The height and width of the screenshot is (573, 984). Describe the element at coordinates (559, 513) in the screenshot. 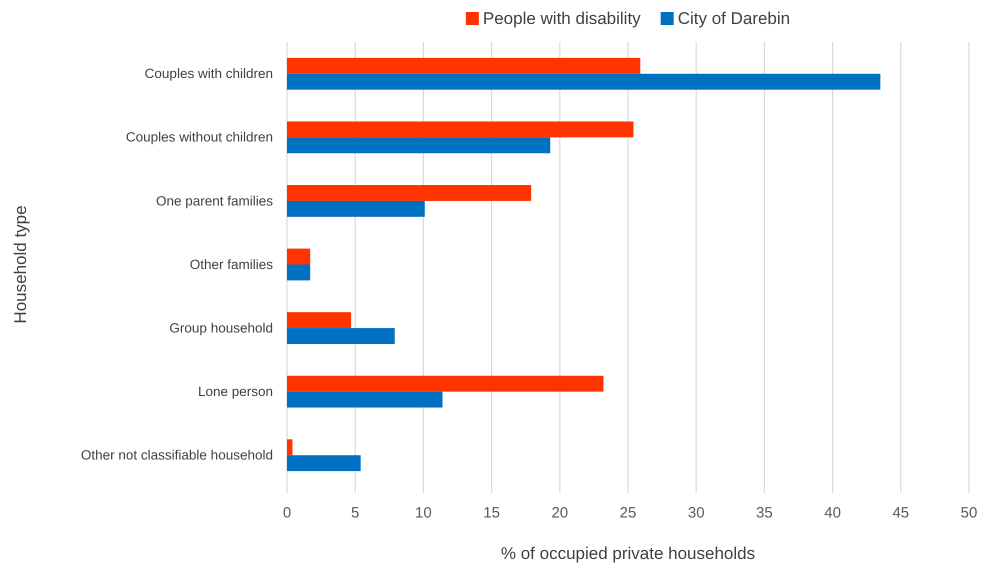

I see `x-tick-label: 20` at that location.